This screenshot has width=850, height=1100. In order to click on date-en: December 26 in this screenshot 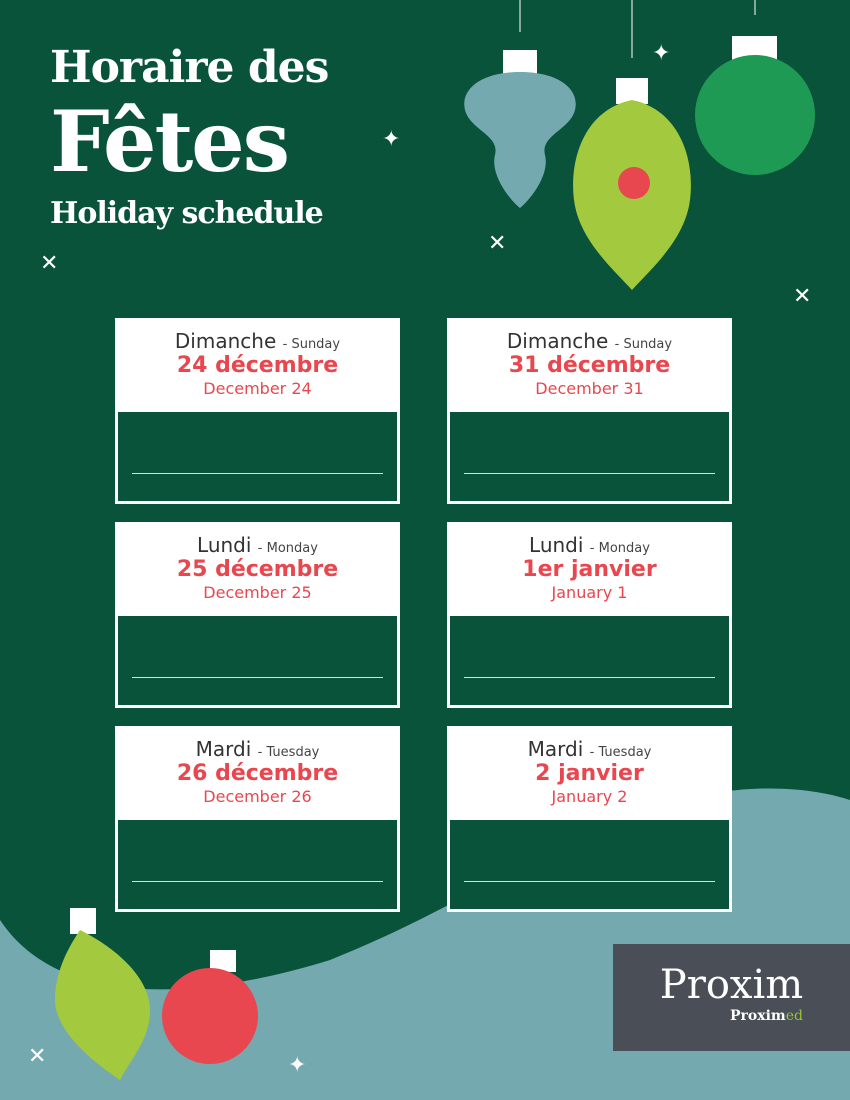, I will do `click(257, 796)`.